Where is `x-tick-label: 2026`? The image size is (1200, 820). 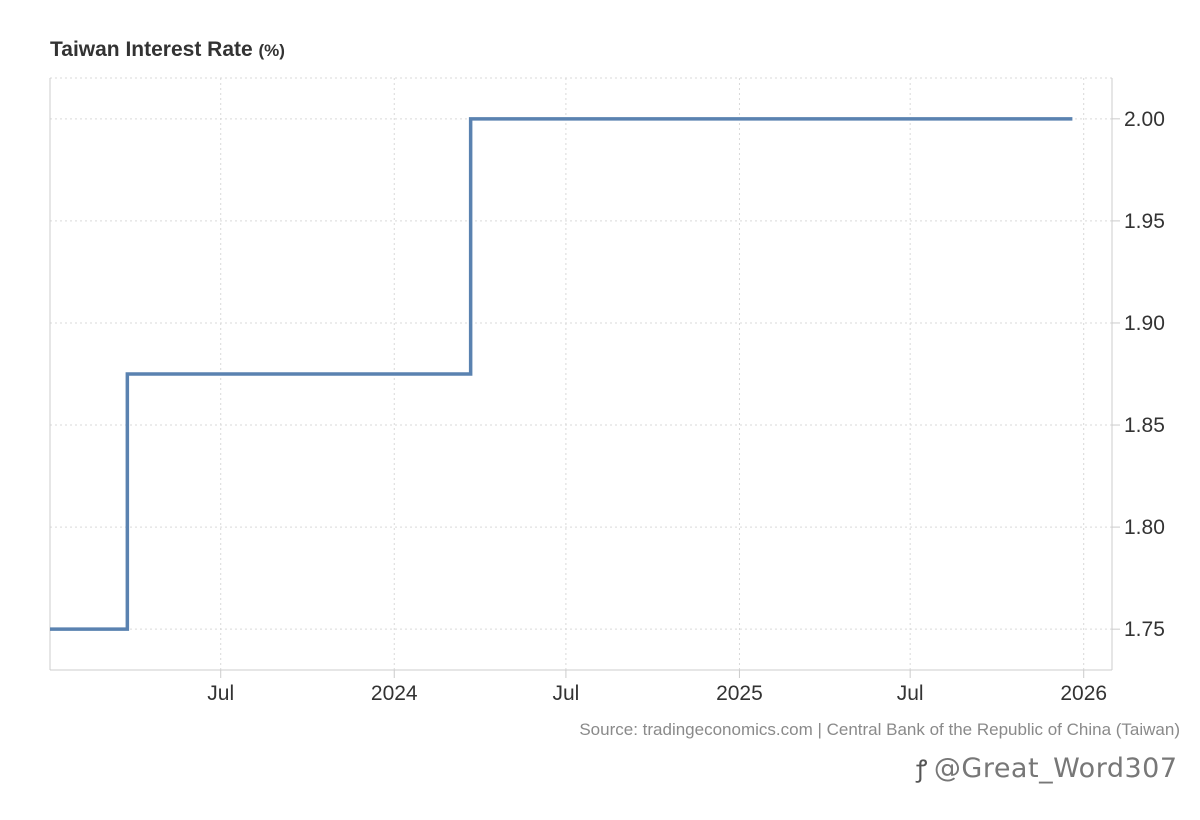
x-tick-label: 2026 is located at coordinates (1083, 693).